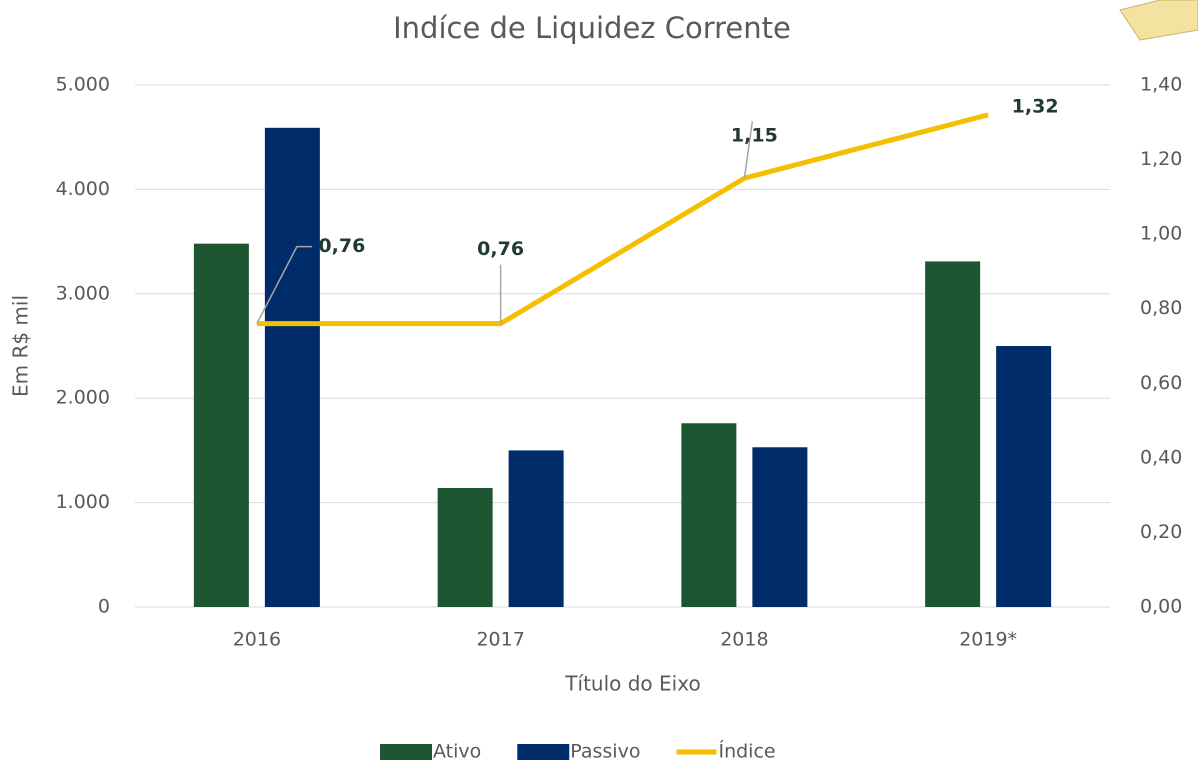 Image resolution: width=1198 pixels, height=765 pixels. I want to click on y-tick-label: 0, so click(104, 607).